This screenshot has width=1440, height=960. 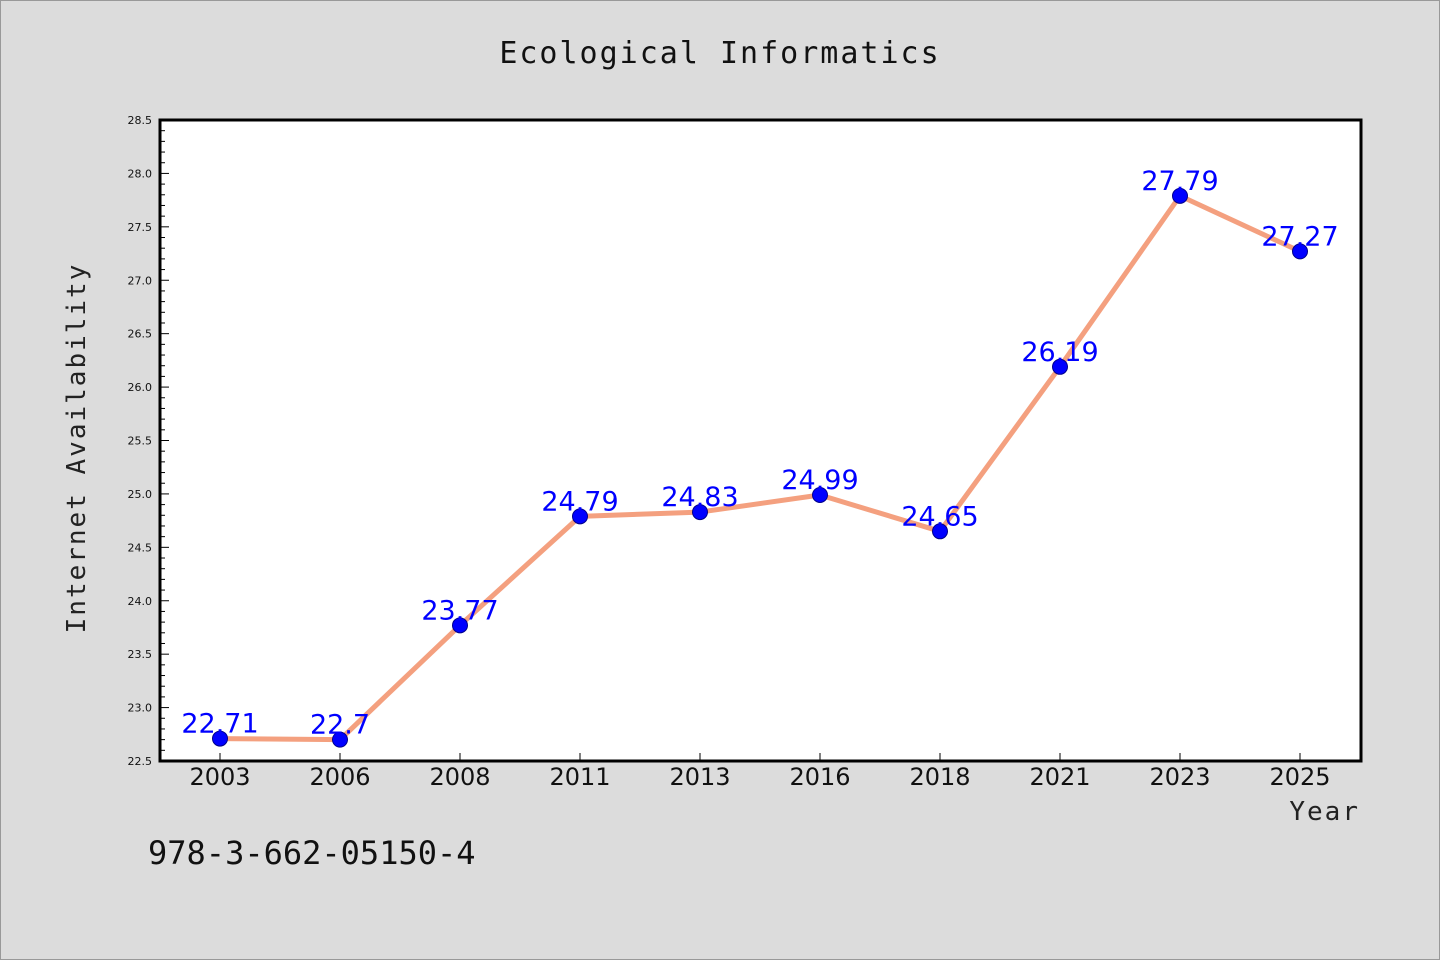 What do you see at coordinates (939, 516) in the screenshot?
I see `data-label: 24.65` at bounding box center [939, 516].